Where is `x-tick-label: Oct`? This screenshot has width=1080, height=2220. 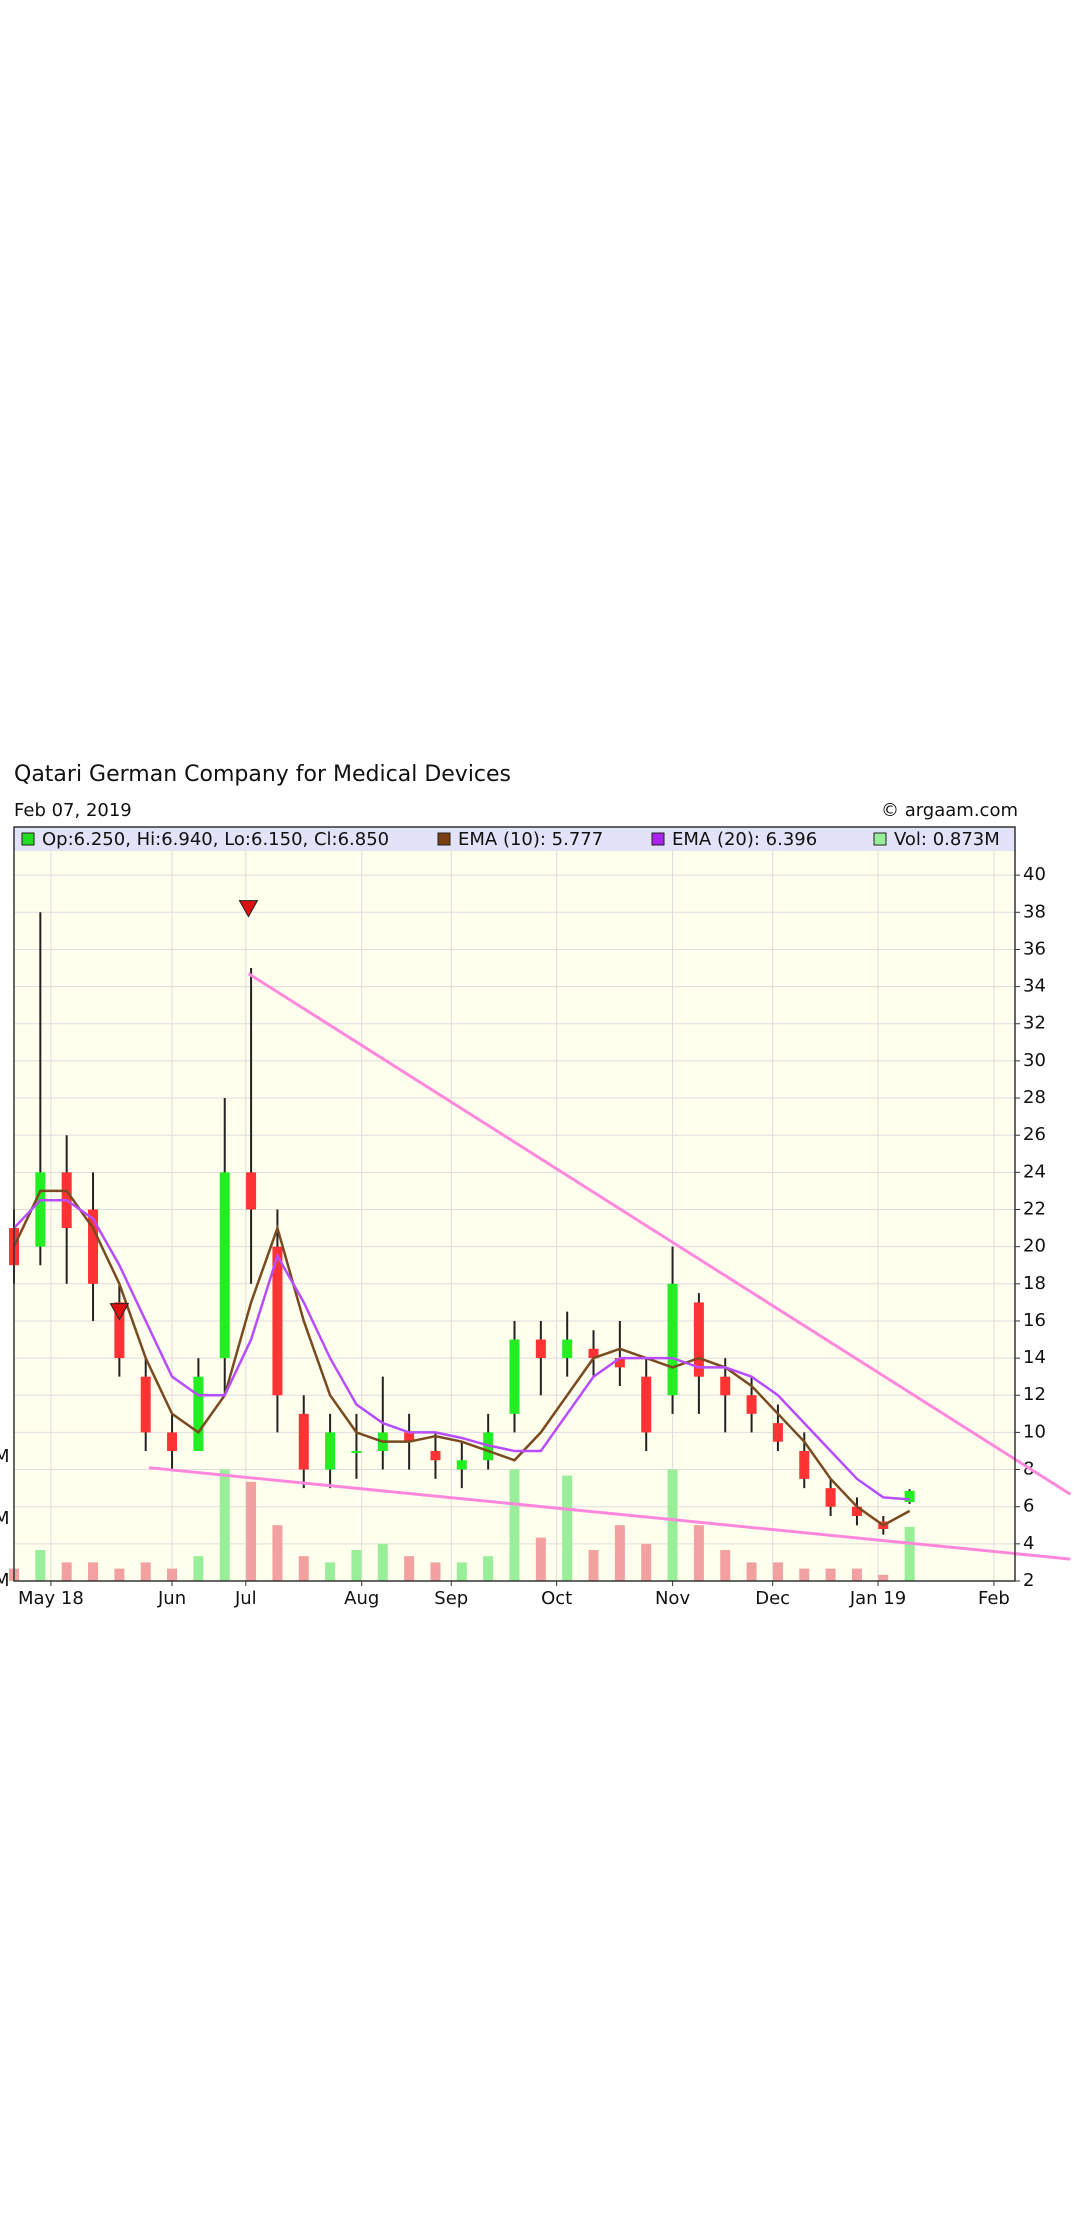
x-tick-label: Oct is located at coordinates (556, 1598).